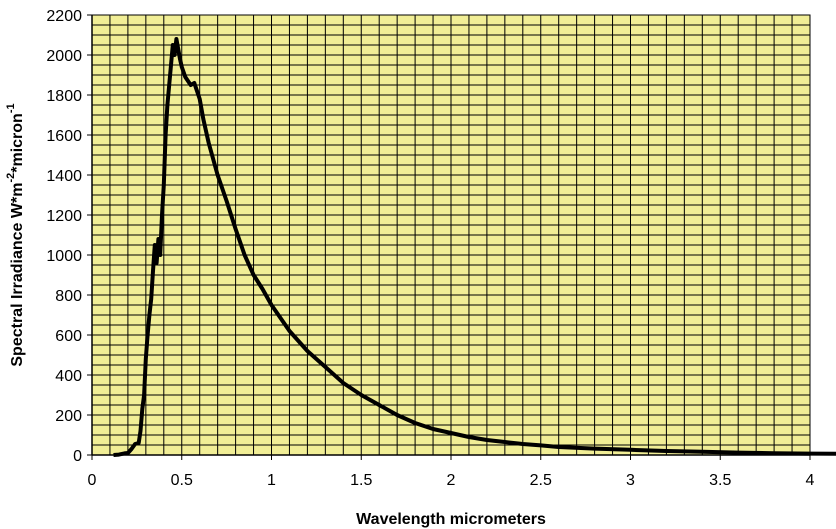 This screenshot has height=529, width=836. What do you see at coordinates (630, 480) in the screenshot?
I see `x-tick-label: 3` at bounding box center [630, 480].